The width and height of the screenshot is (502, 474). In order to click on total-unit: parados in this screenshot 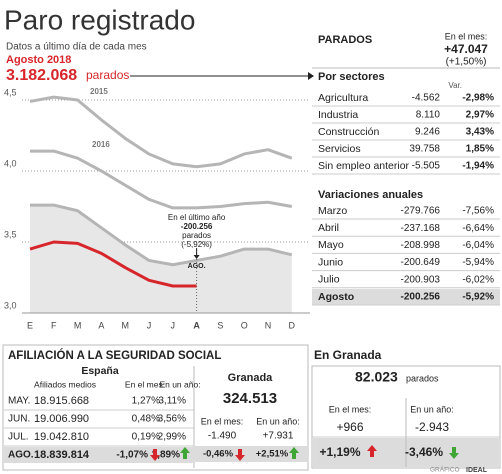, I will do `click(107, 75)`.